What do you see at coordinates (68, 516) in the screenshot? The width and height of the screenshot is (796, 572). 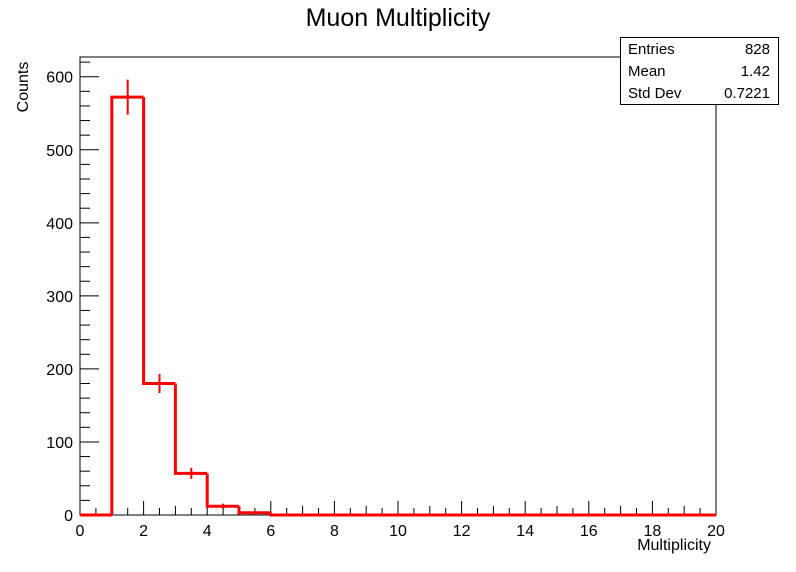 I see `y-tick-label: 0` at bounding box center [68, 516].